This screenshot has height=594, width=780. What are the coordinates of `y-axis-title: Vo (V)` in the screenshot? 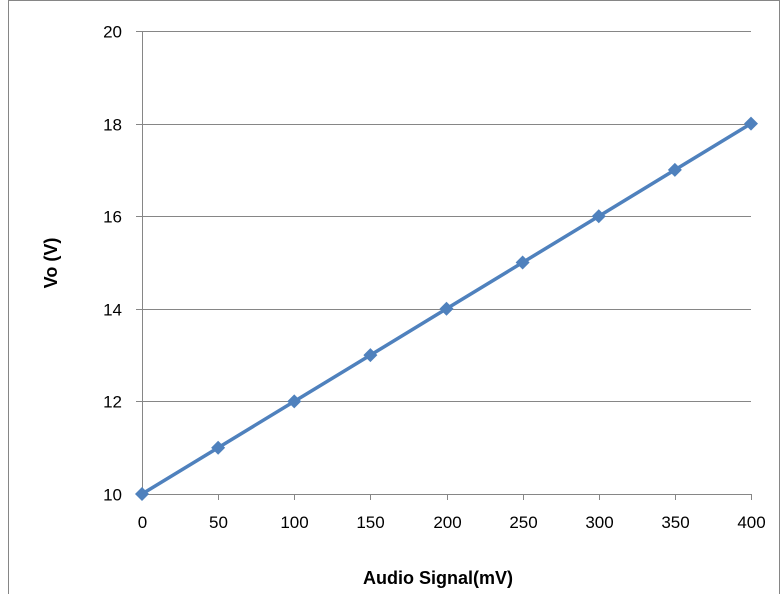 It's located at (51, 263).